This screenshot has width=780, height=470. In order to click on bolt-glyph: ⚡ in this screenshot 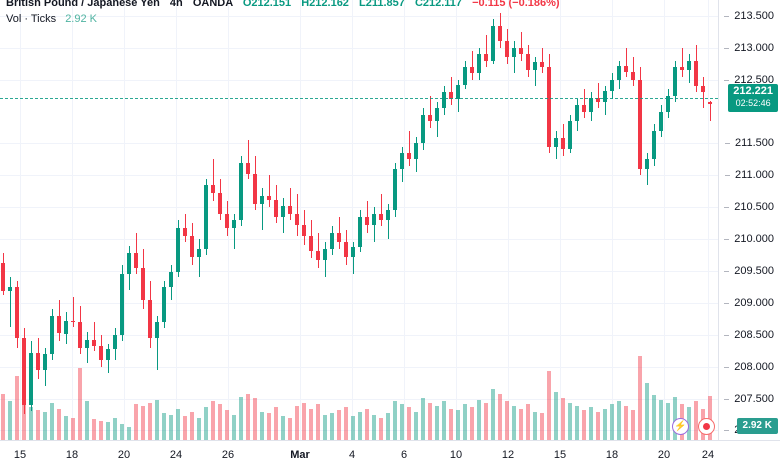, I will do `click(680, 426)`.